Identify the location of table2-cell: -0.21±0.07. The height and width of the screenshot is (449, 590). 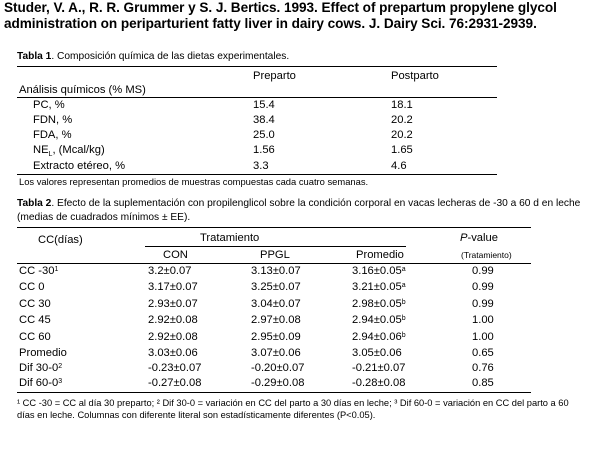
(379, 368).